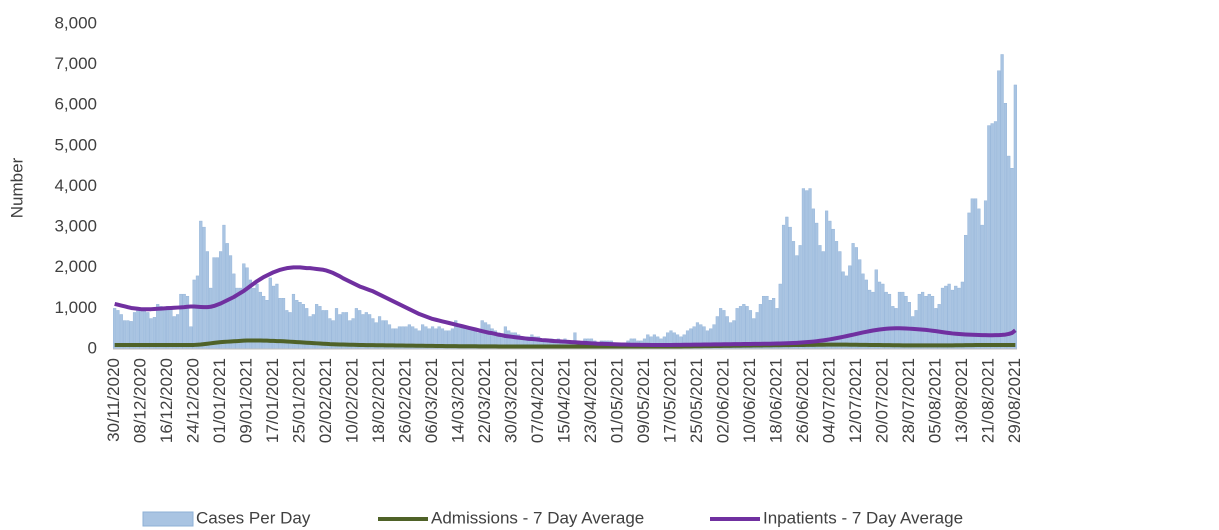  What do you see at coordinates (881, 400) in the screenshot?
I see `x-tick-label: 20/07/2021` at bounding box center [881, 400].